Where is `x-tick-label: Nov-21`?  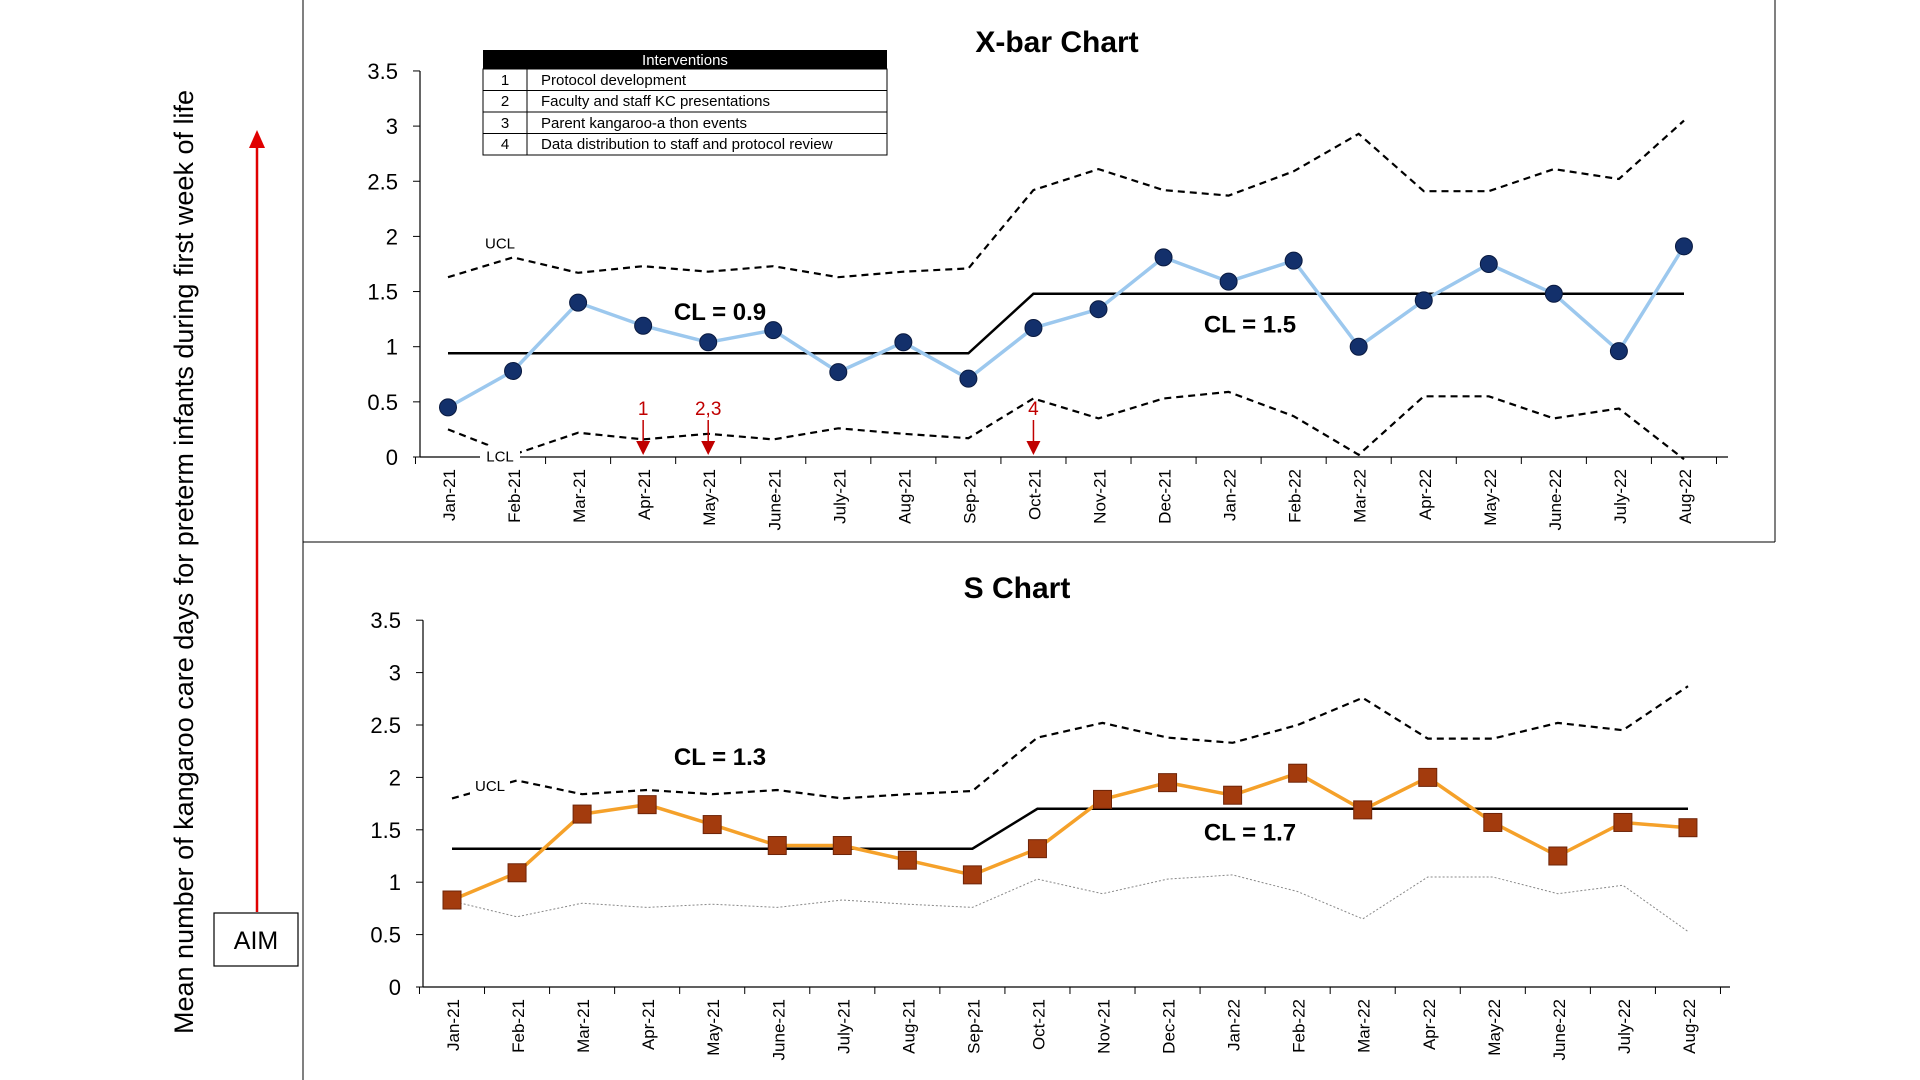
x-tick-label: Nov-21 is located at coordinates (1100, 496).